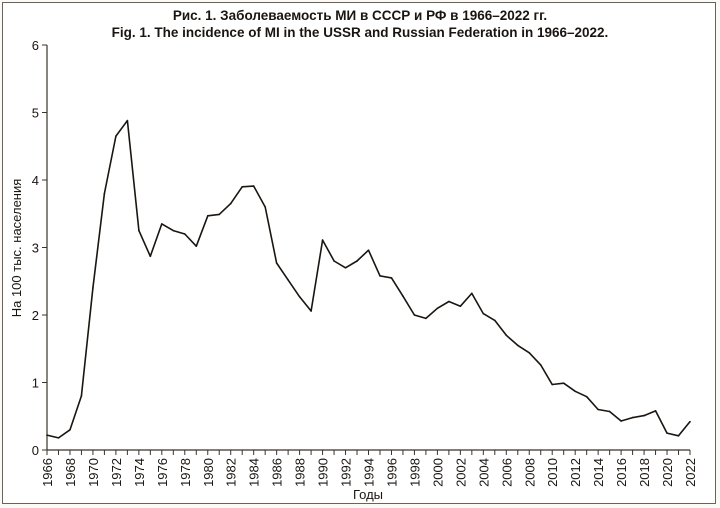 The width and height of the screenshot is (720, 508). What do you see at coordinates (369, 472) in the screenshot?
I see `x-tick-label: 1994` at bounding box center [369, 472].